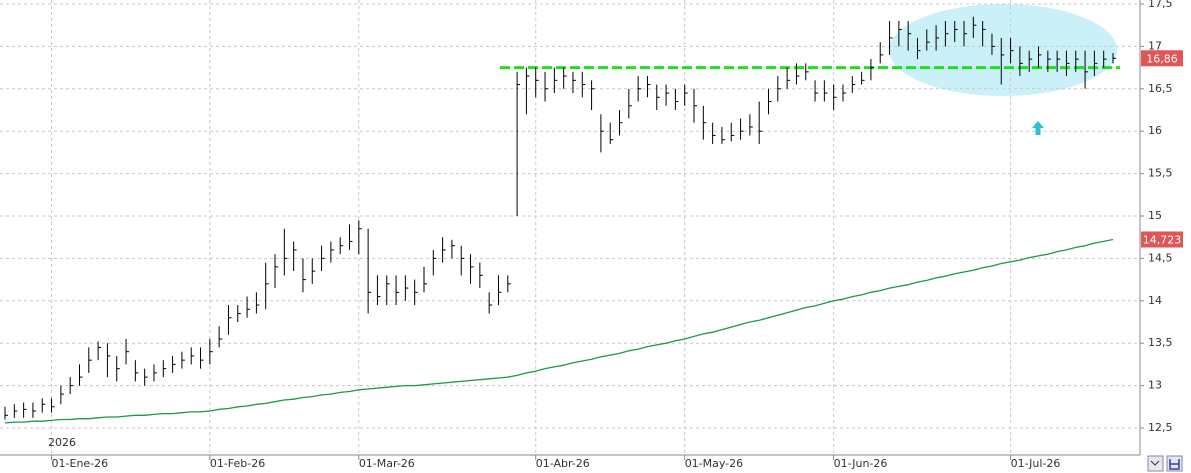 The height and width of the screenshot is (473, 1191). I want to click on save-icon, so click(1174, 464).